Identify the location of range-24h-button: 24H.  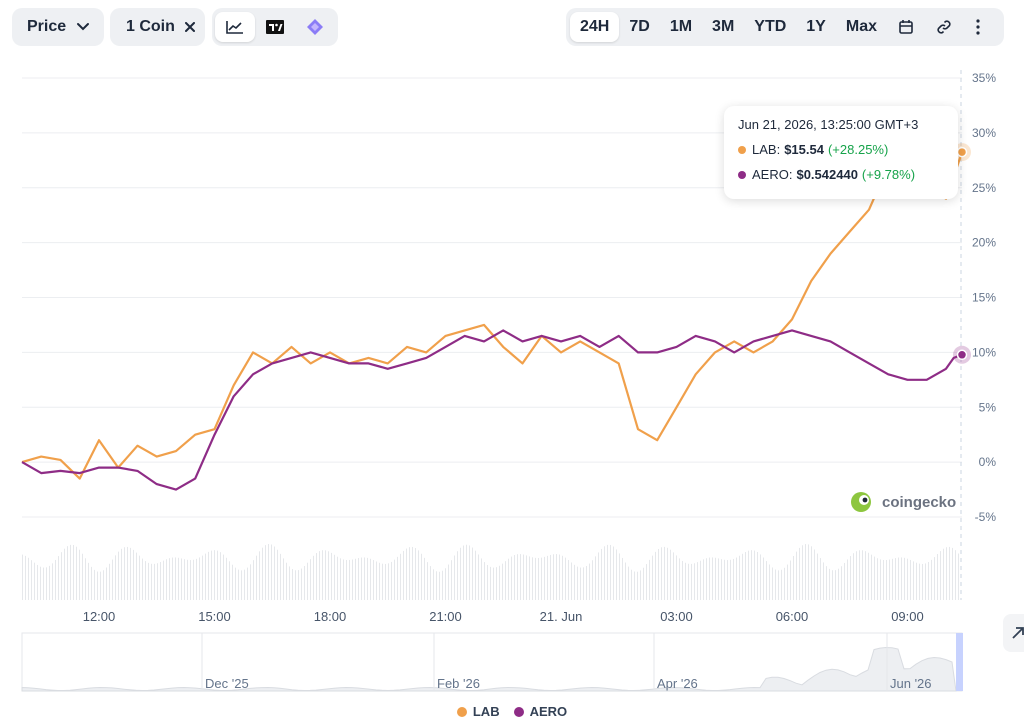
(595, 27).